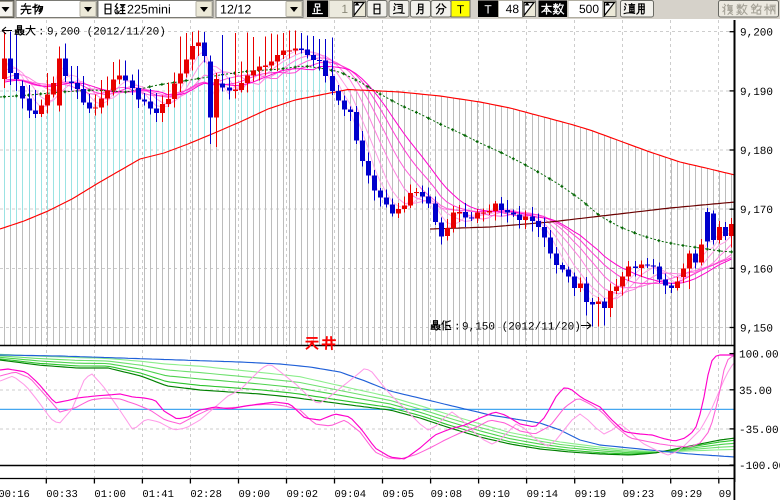 The height and width of the screenshot is (500, 780). What do you see at coordinates (756, 211) in the screenshot?
I see `svg-text: 9,170` at bounding box center [756, 211].